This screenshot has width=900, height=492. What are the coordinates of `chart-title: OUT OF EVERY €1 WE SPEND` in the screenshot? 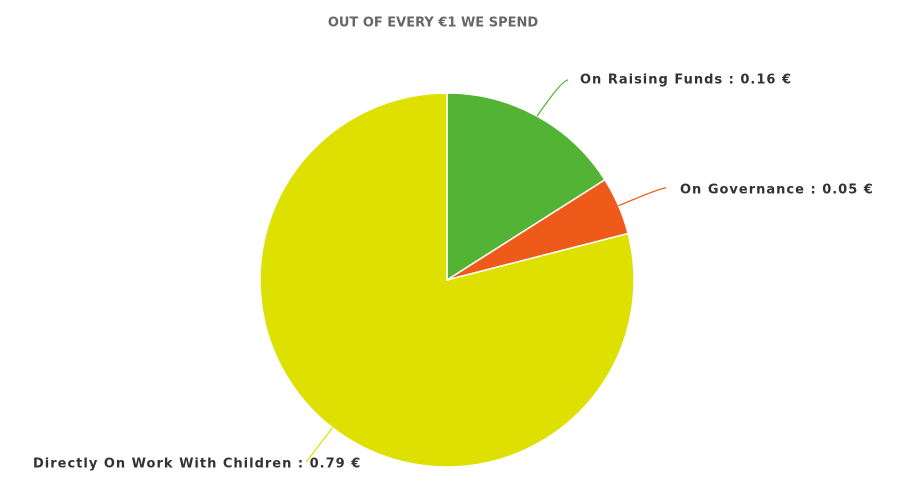 It's located at (433, 23).